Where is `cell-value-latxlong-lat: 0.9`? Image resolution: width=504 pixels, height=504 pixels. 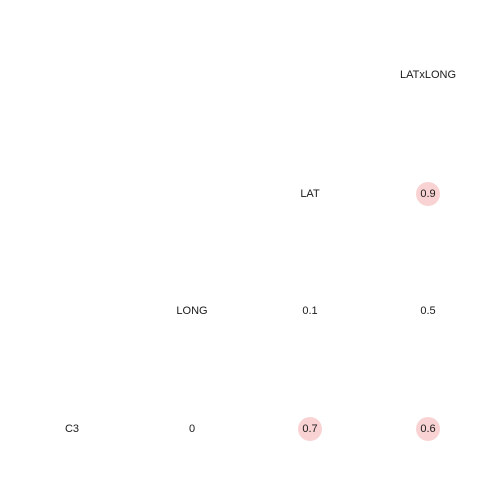
cell-value-latxlong-lat: 0.9 is located at coordinates (427, 194).